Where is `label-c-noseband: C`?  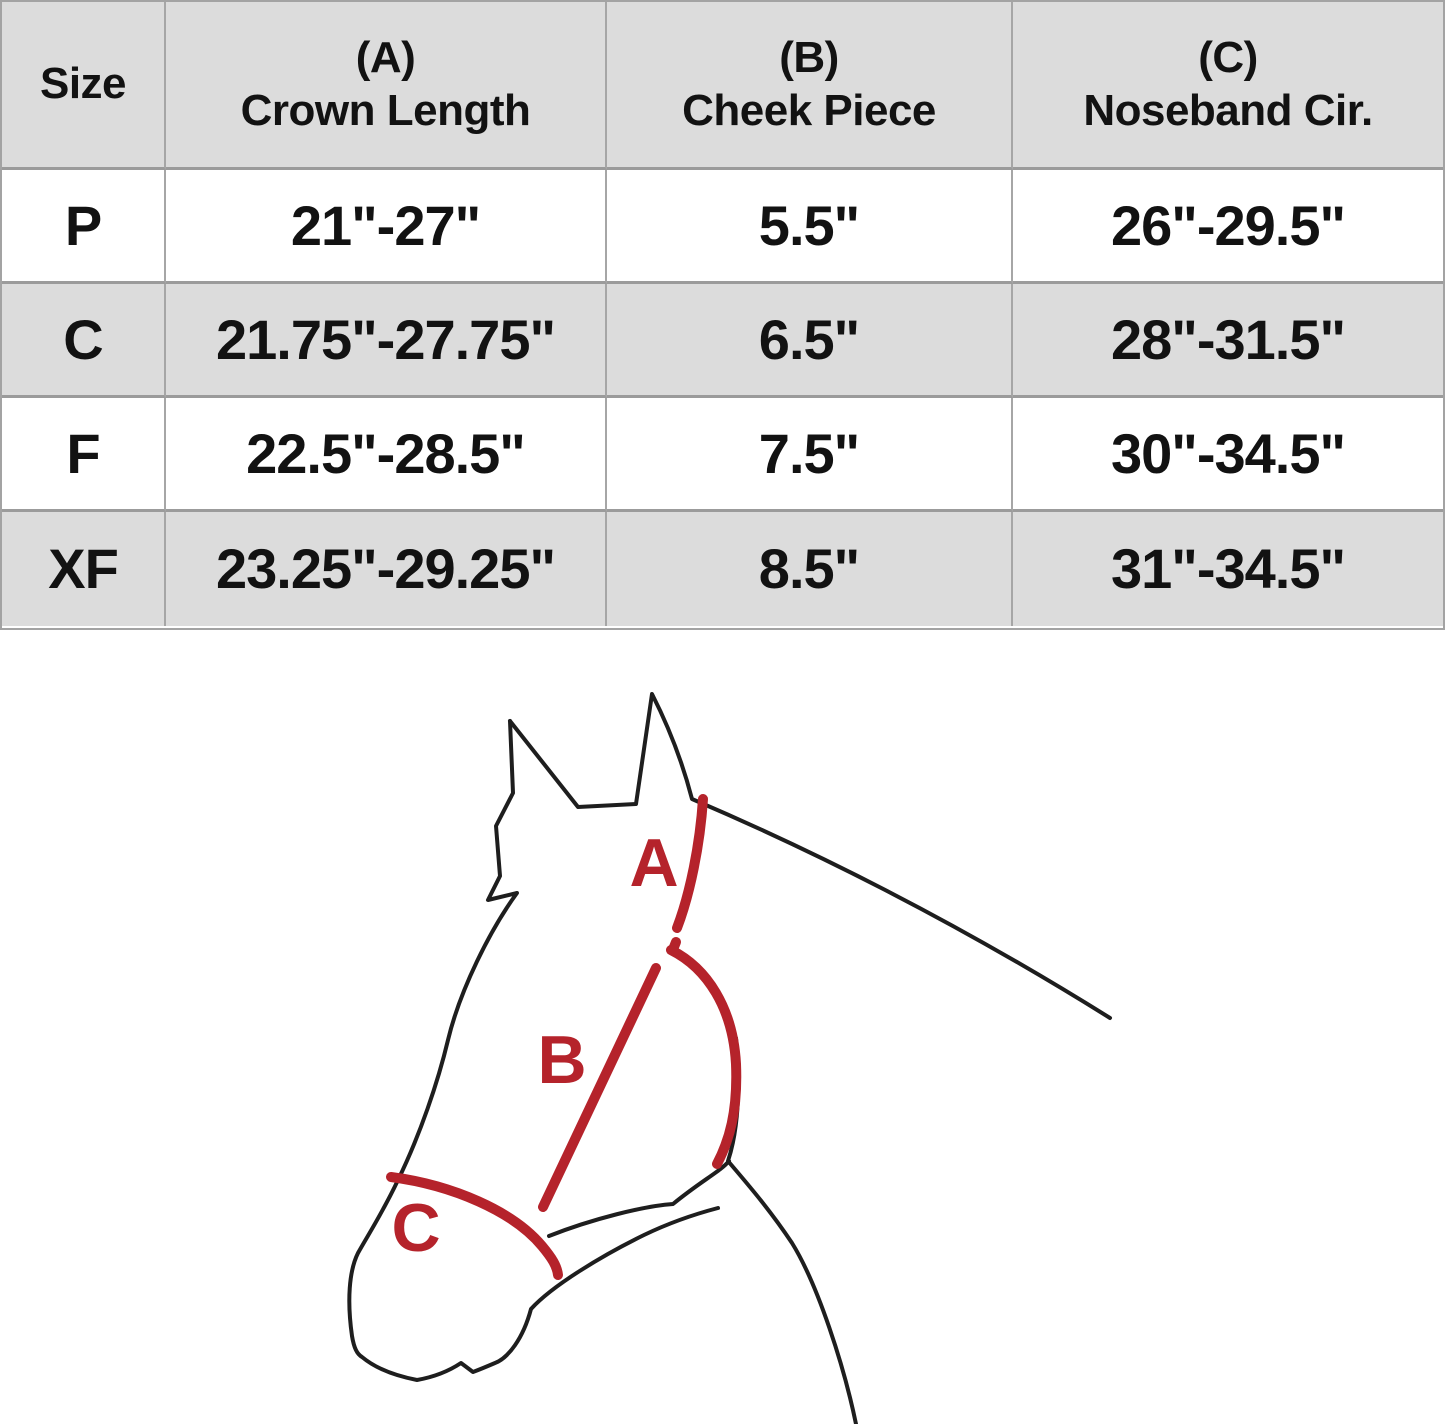 label-c-noseband: C is located at coordinates (415, 1228).